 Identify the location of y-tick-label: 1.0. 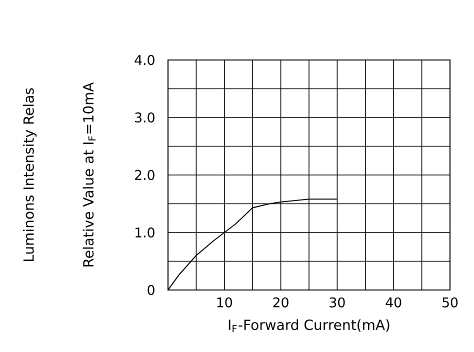
(145, 232).